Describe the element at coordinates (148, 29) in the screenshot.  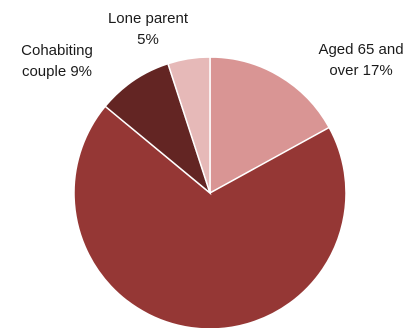
I see `slice-label-3: Lone parent 5%` at that location.